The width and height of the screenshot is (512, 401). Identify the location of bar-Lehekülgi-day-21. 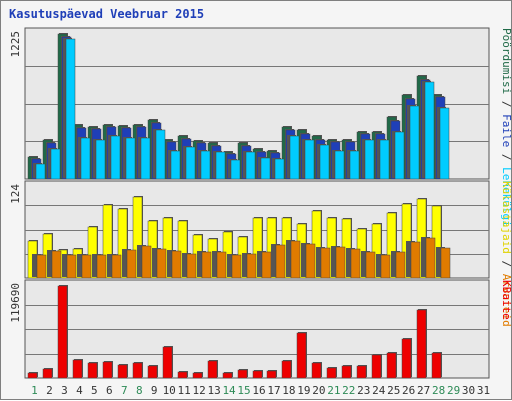
(339, 165).